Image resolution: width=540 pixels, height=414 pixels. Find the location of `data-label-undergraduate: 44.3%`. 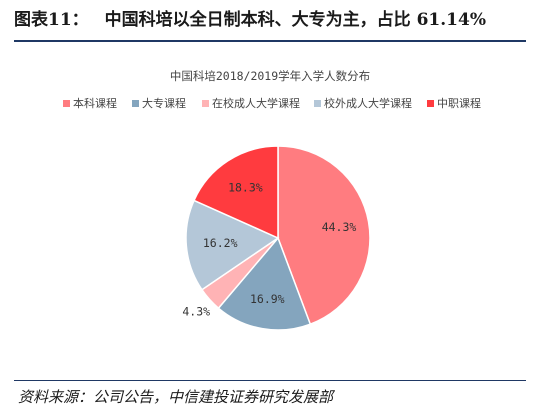

data-label-undergraduate: 44.3% is located at coordinates (339, 227).